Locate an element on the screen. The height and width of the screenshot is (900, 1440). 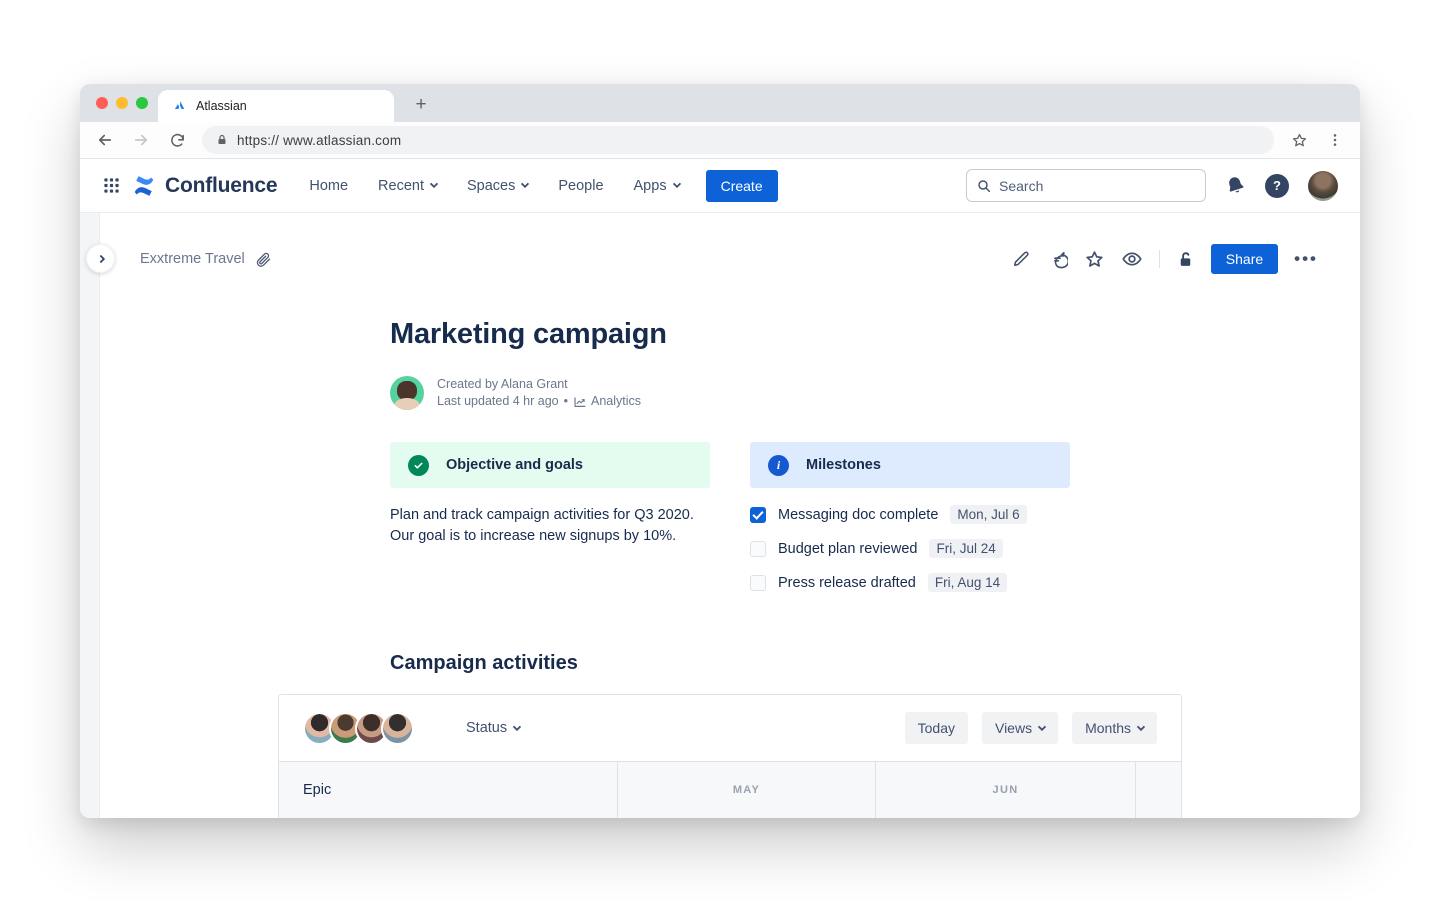
confluence-logo: Confluence is located at coordinates (204, 186).